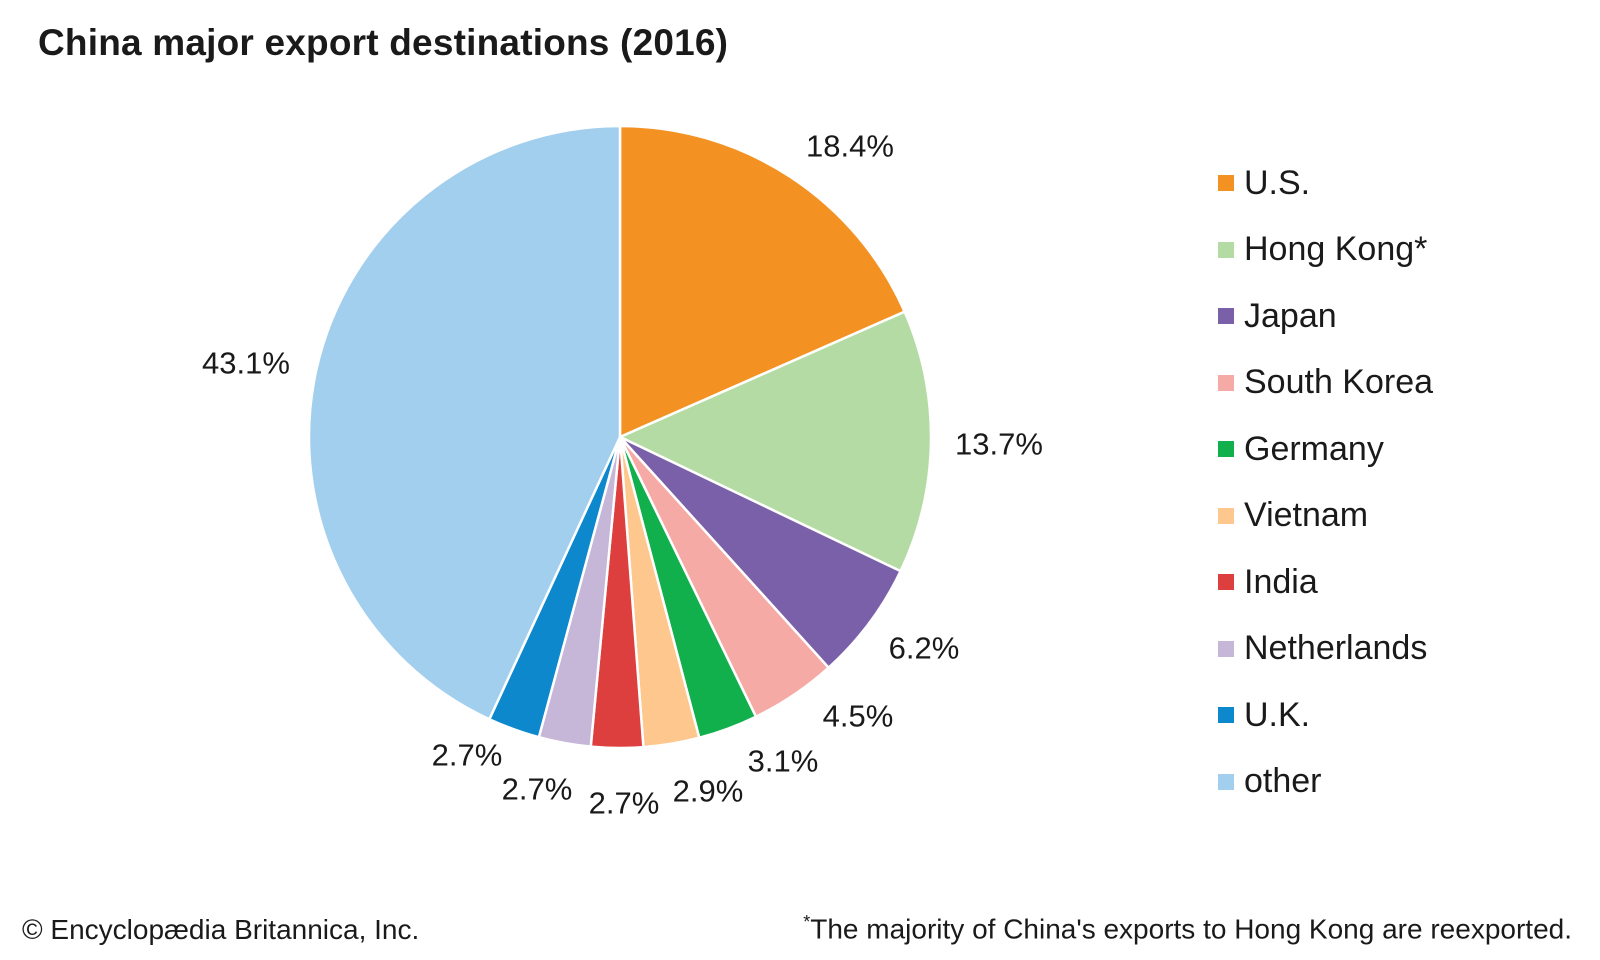 This screenshot has height=960, width=1600. Describe the element at coordinates (246, 363) in the screenshot. I see `pie-label-other: 43.1%` at that location.